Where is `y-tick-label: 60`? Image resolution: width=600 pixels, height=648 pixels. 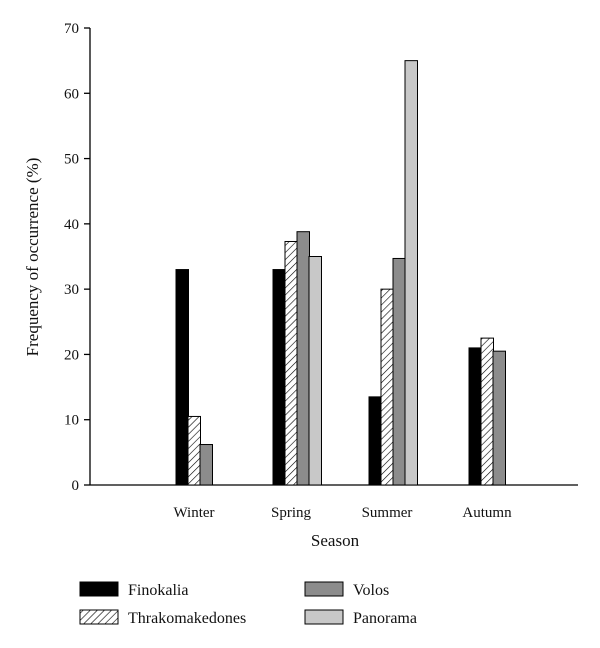
y-tick-label: 60 is located at coordinates (71, 94).